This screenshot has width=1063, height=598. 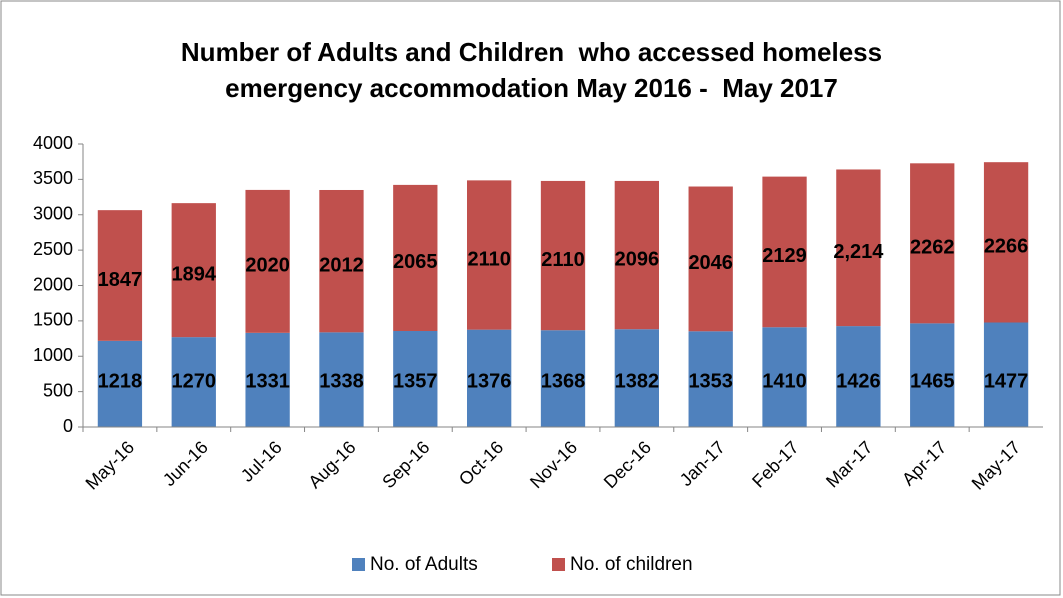 I want to click on data-label: 2,214, so click(x=858, y=252).